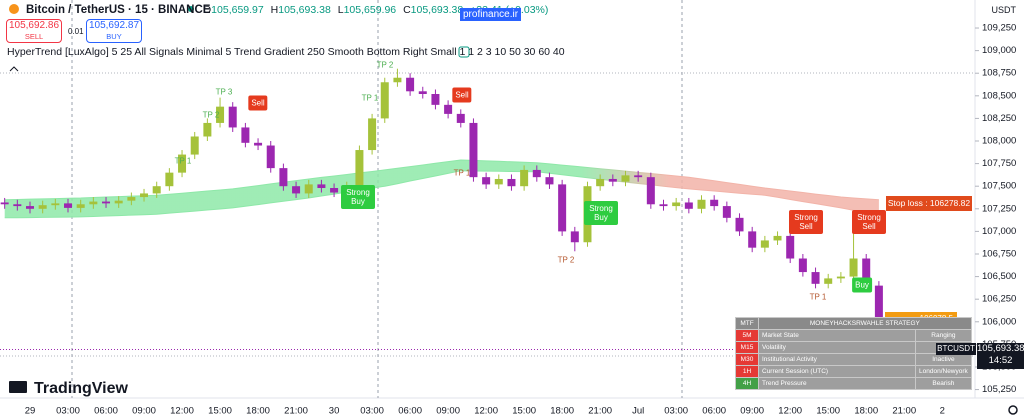 This screenshot has height=419, width=1024. I want to click on y-tick-label: 106,750, so click(999, 254).